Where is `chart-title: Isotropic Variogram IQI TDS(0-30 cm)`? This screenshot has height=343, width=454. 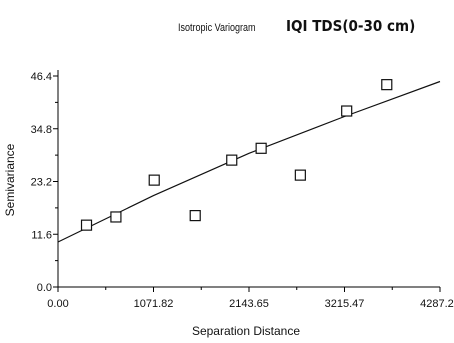
chart-title: Isotropic Variogram IQI TDS(0-30 cm) is located at coordinates (227, 28).